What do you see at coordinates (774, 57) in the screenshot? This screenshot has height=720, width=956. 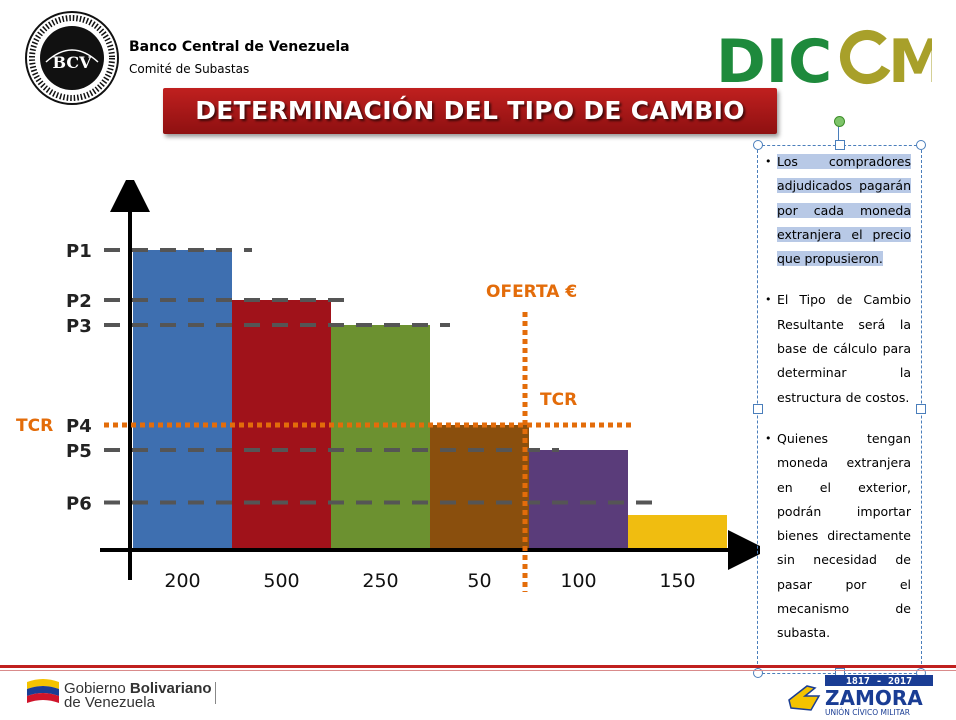 I see `dicom-logo-left: DIC` at bounding box center [774, 57].